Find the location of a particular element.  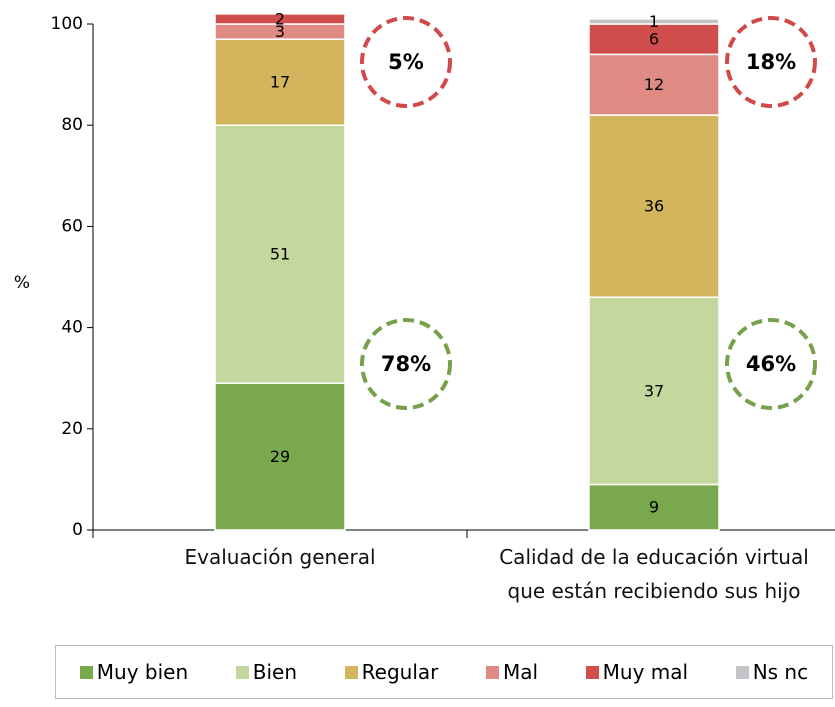

y-tick-label: 20 is located at coordinates (72, 429).